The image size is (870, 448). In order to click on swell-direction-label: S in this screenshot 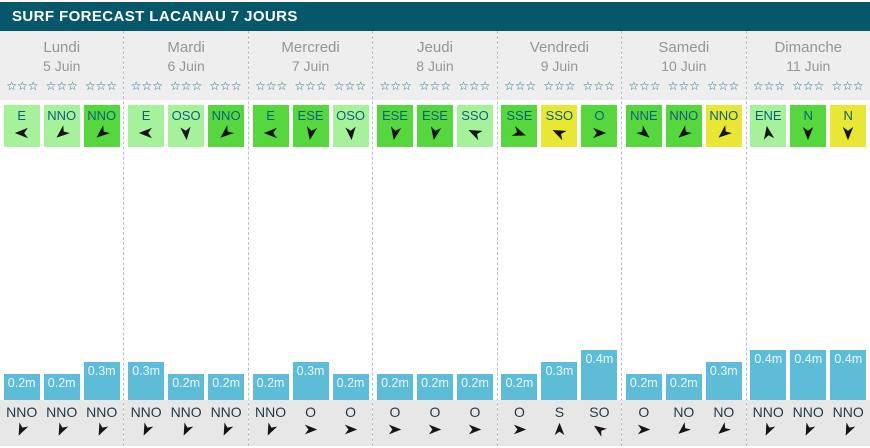, I will do `click(559, 412)`.